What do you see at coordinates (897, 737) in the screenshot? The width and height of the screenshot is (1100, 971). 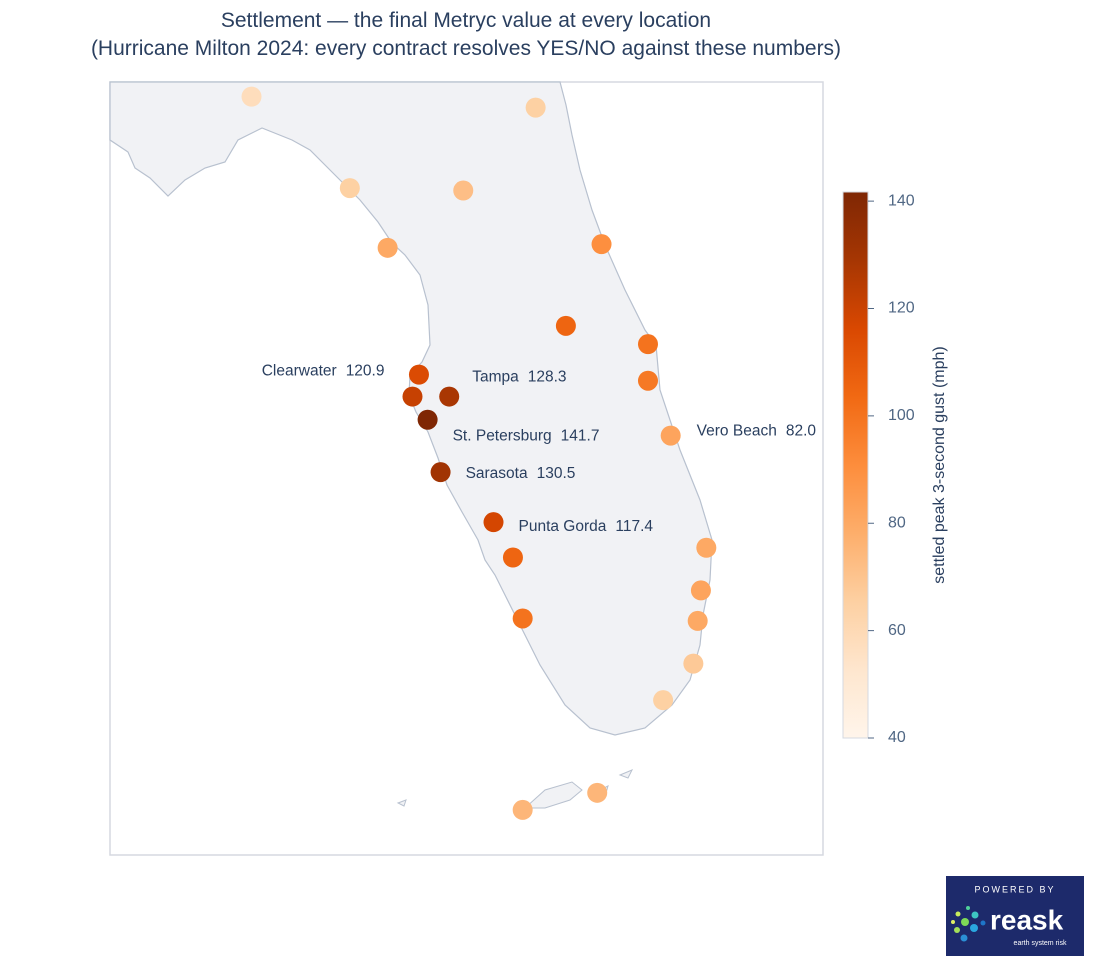 I see `colorbar-tick-label: 40` at bounding box center [897, 737].